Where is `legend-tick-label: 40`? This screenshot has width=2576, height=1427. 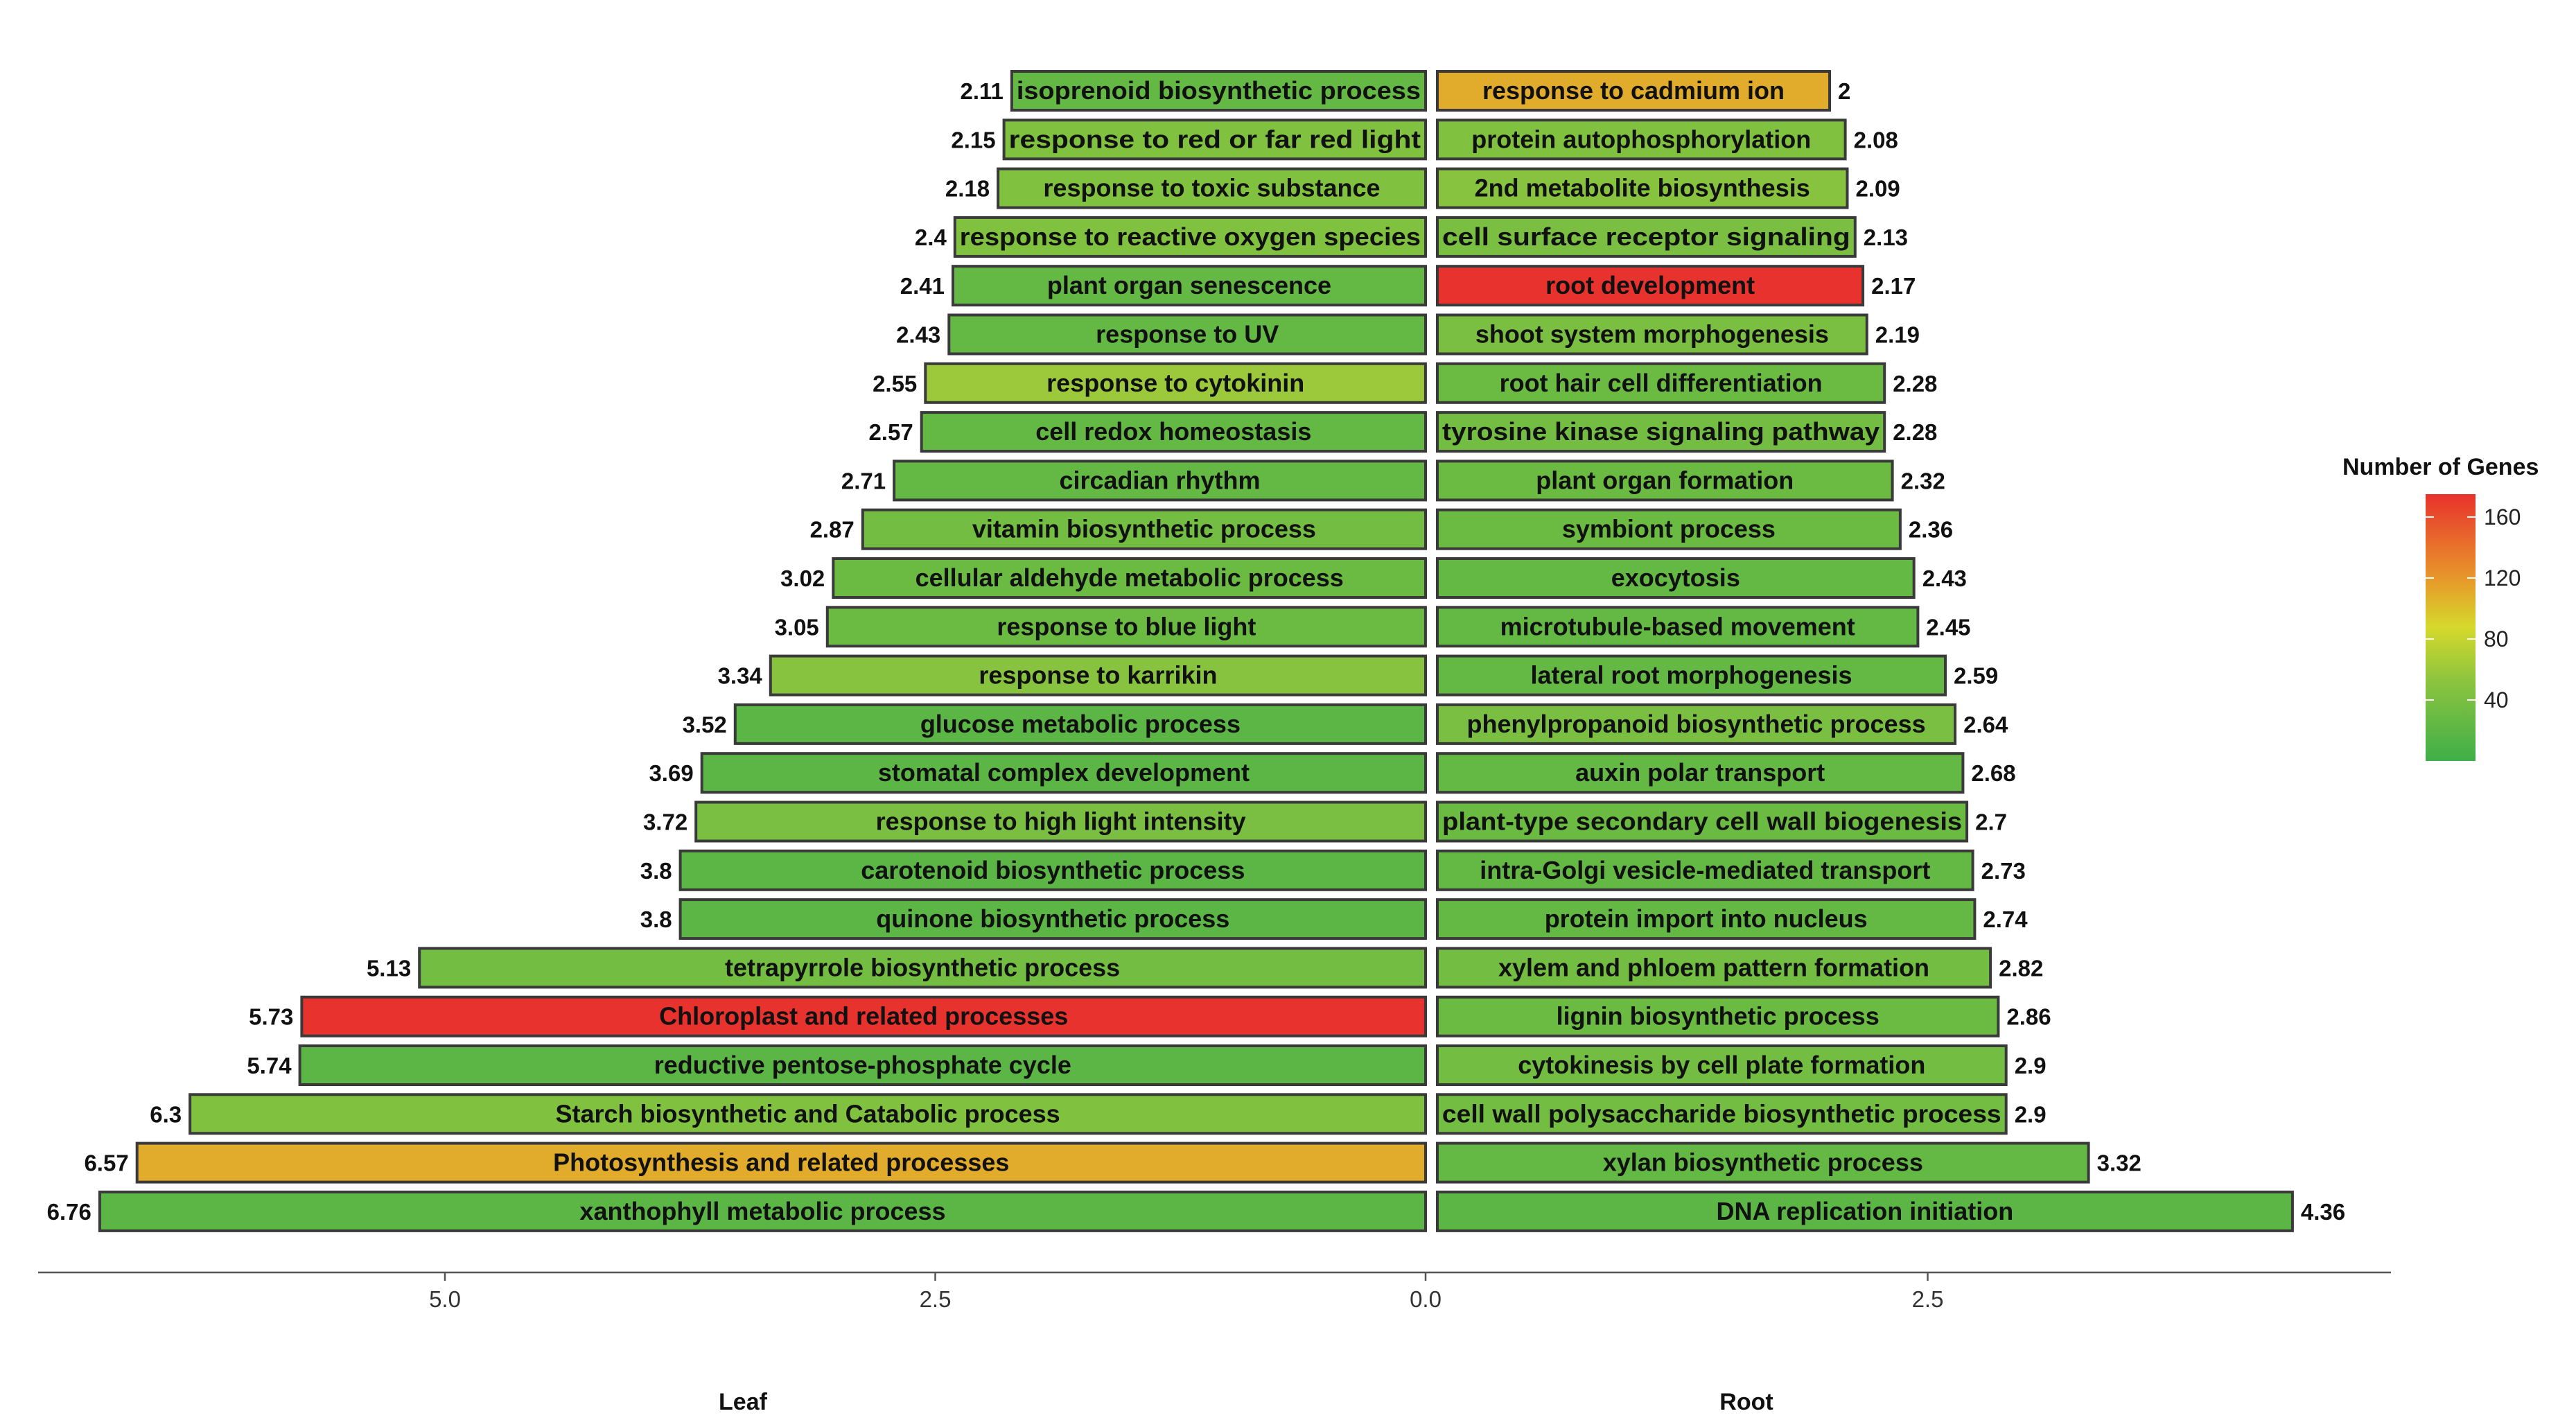 legend-tick-label: 40 is located at coordinates (2496, 700).